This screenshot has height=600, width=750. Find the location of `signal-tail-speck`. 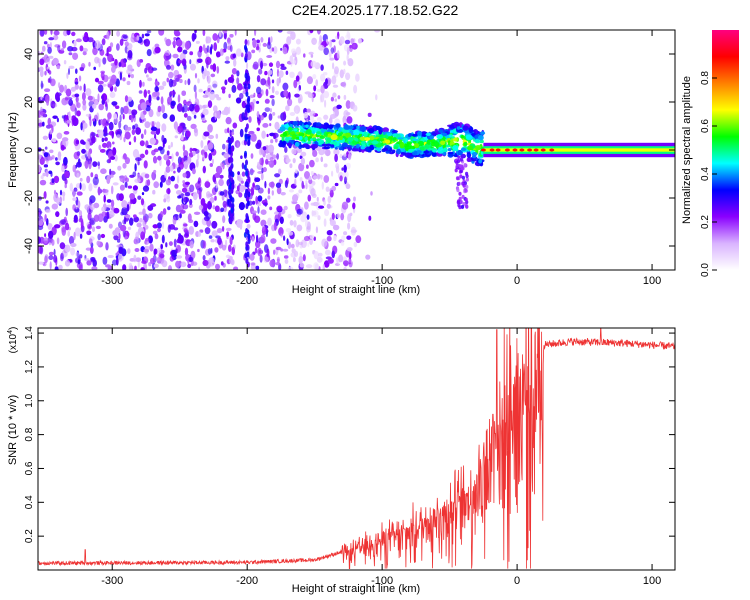

signal-tail-speck is located at coordinates (458, 161).